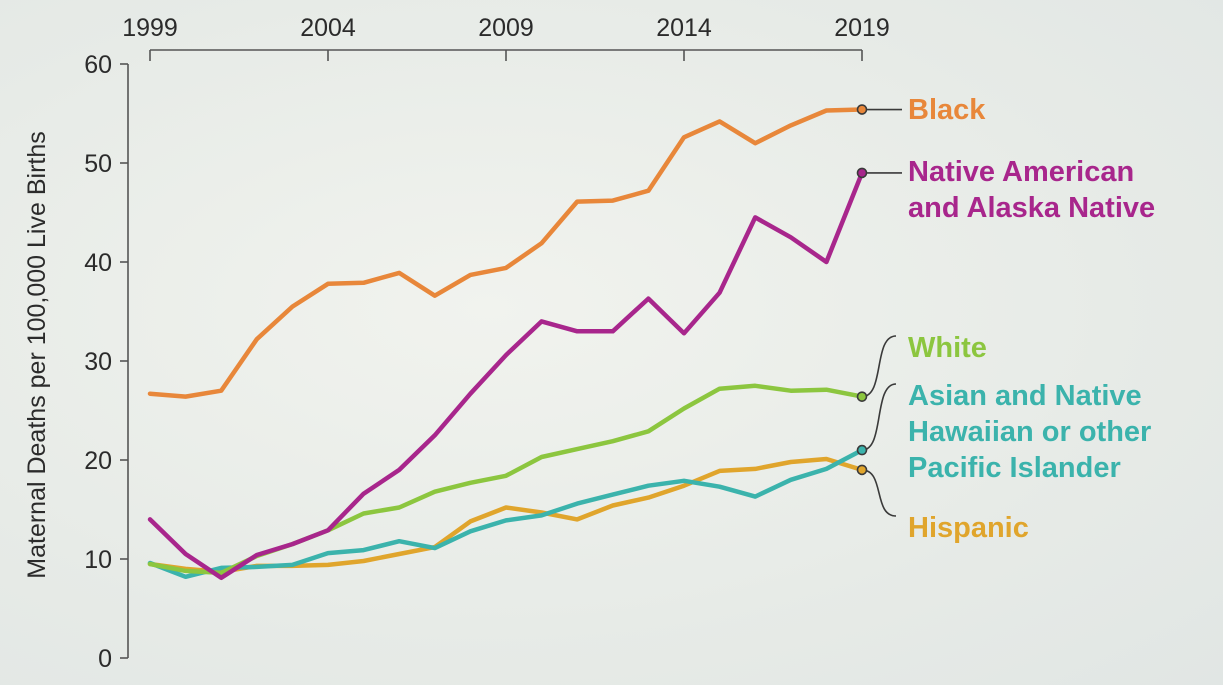 The width and height of the screenshot is (1223, 685). Describe the element at coordinates (1025, 396) in the screenshot. I see `series-label: Asian and Native` at that location.